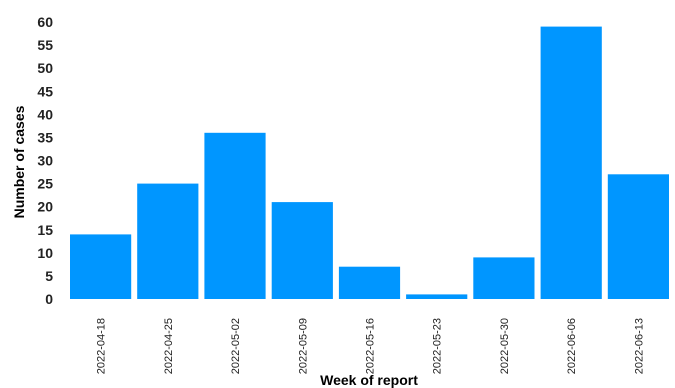 This screenshot has height=388, width=675. I want to click on y-tick-label: 55, so click(45, 45).